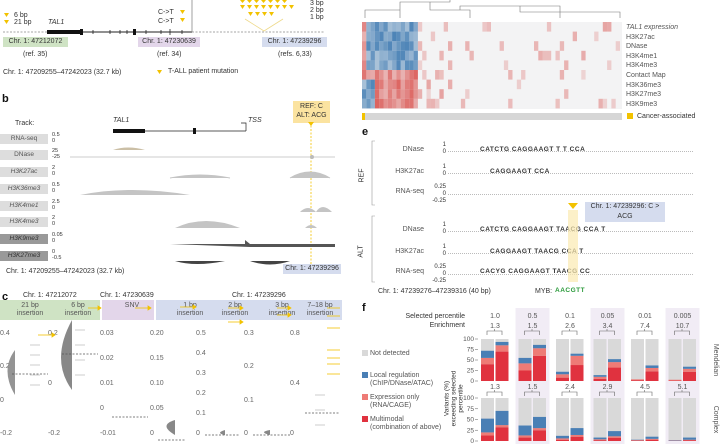 The height and width of the screenshot is (444, 720). Describe the element at coordinates (35, 54) in the screenshot. I see `reference: (ref. 35)` at that location.